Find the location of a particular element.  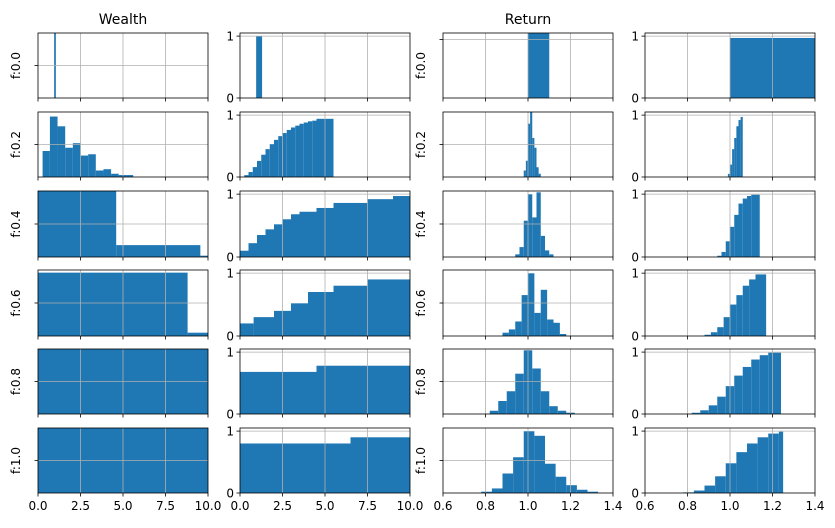

row-label: f:0.6 is located at coordinates (421, 303).